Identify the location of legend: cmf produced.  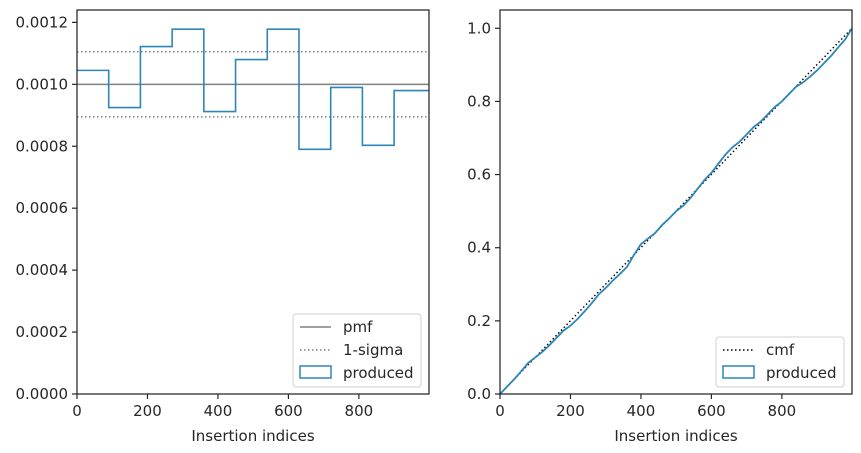
(780, 362).